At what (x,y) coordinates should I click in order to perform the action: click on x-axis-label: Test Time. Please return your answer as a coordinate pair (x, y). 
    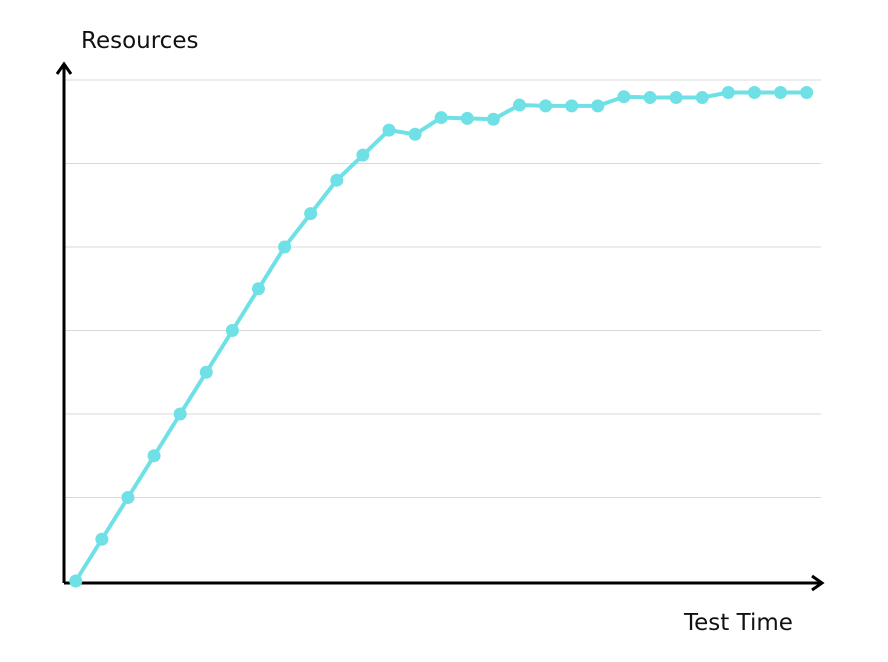
    Looking at the image, I should click on (738, 623).